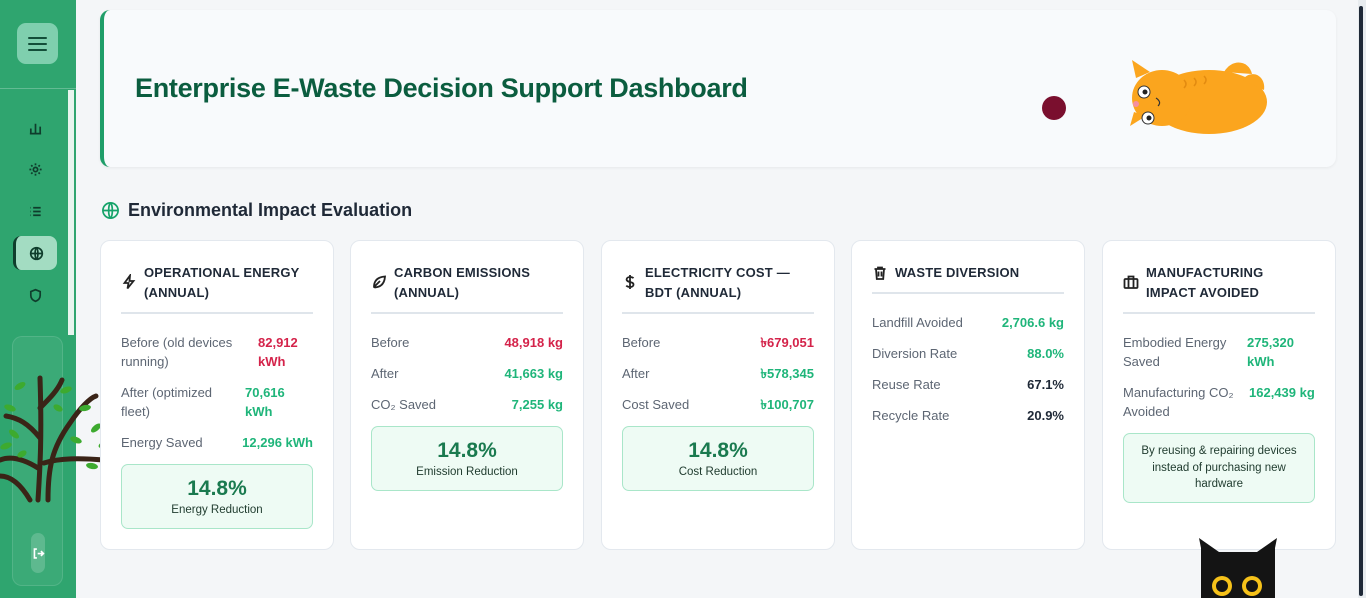 This screenshot has width=1366, height=598. I want to click on sidebar-item-security, so click(35, 295).